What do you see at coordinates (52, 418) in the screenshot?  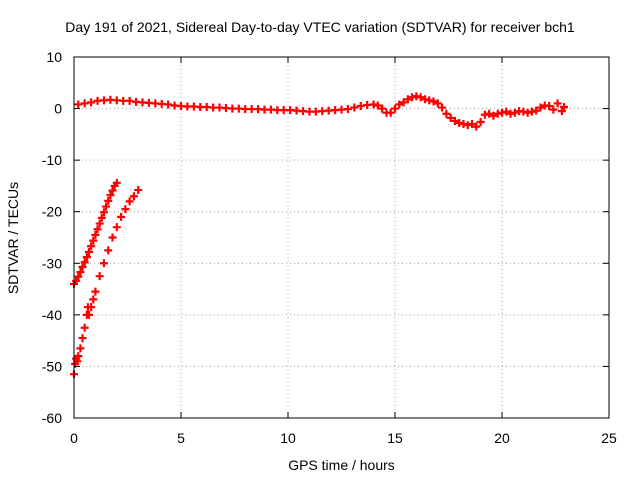 I see `y-tick-label: -60` at bounding box center [52, 418].